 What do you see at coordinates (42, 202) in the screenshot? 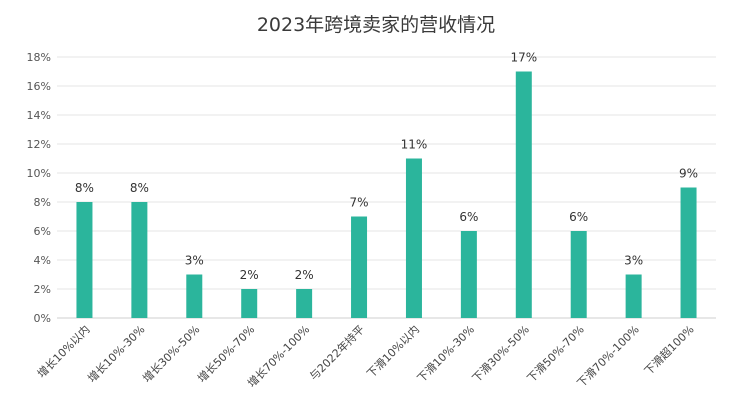
I see `y-tick-label: 8%` at bounding box center [42, 202].